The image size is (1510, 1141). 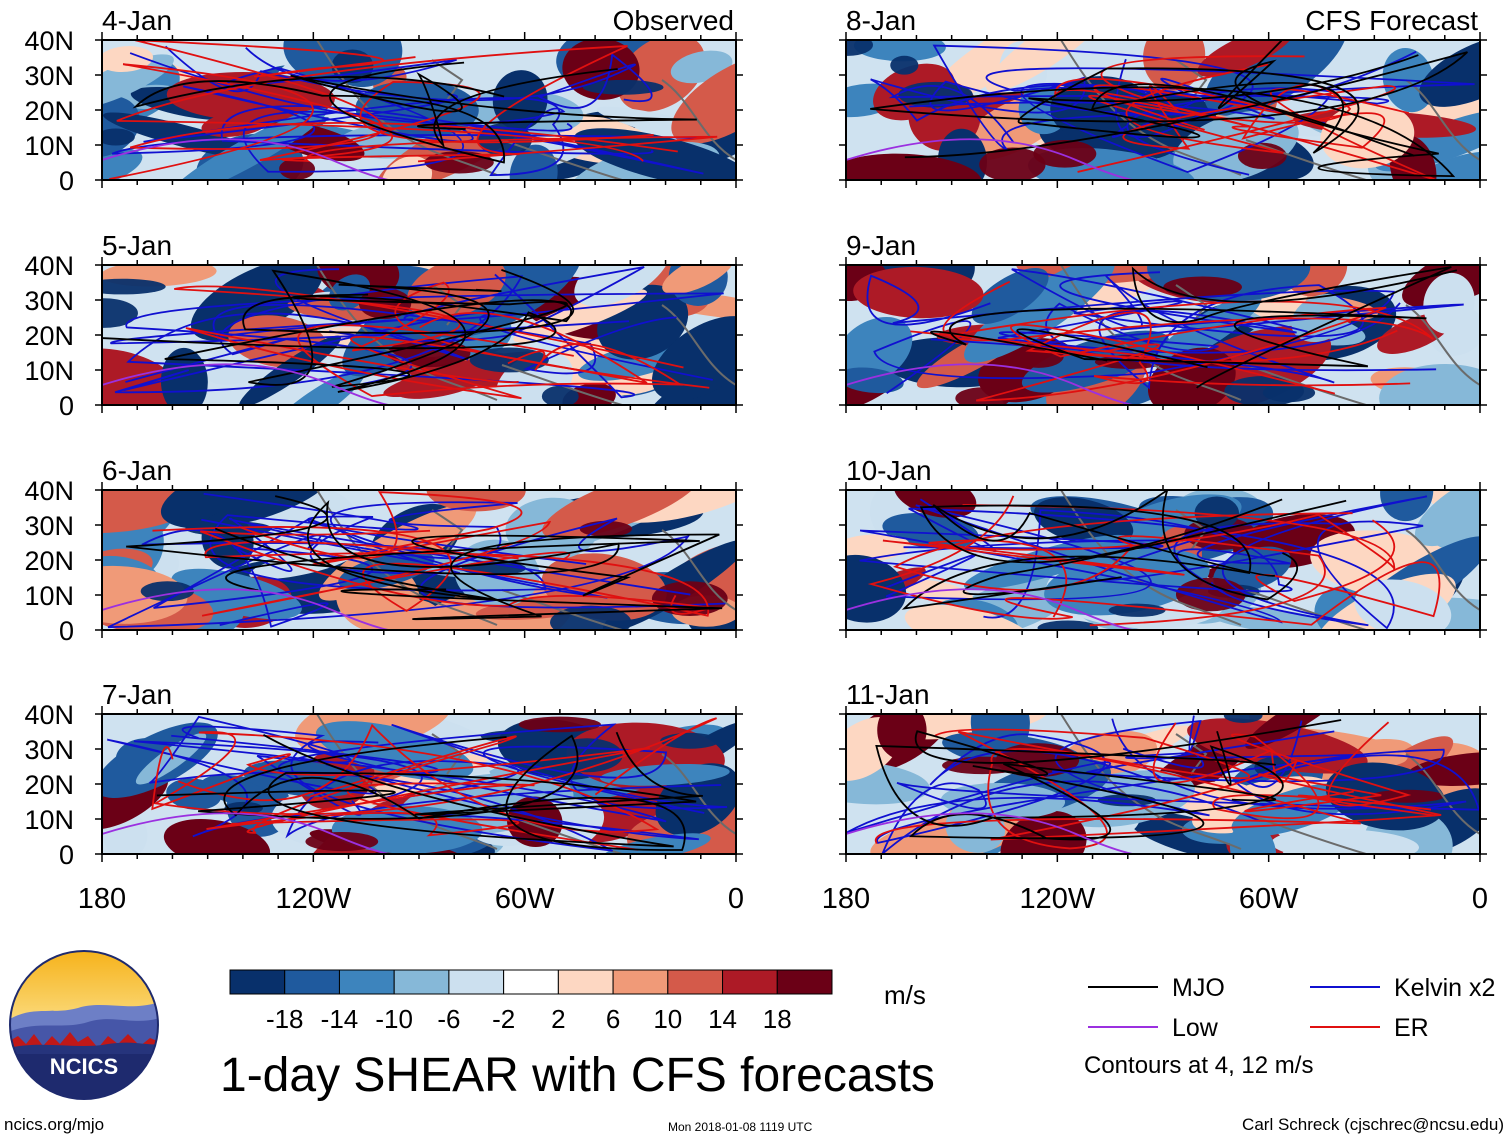 What do you see at coordinates (66, 631) in the screenshot?
I see `y-tick-label: 0` at bounding box center [66, 631].